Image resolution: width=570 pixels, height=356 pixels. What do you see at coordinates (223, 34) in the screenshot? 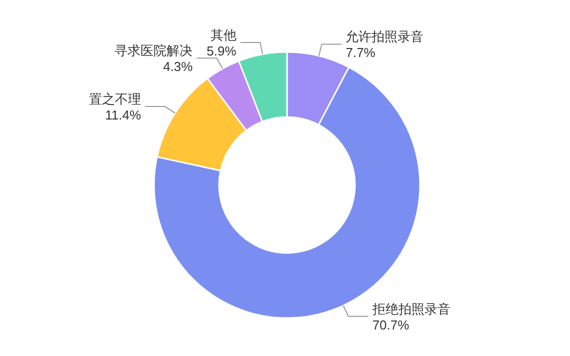
I see `slice-label: 其他` at bounding box center [223, 34].